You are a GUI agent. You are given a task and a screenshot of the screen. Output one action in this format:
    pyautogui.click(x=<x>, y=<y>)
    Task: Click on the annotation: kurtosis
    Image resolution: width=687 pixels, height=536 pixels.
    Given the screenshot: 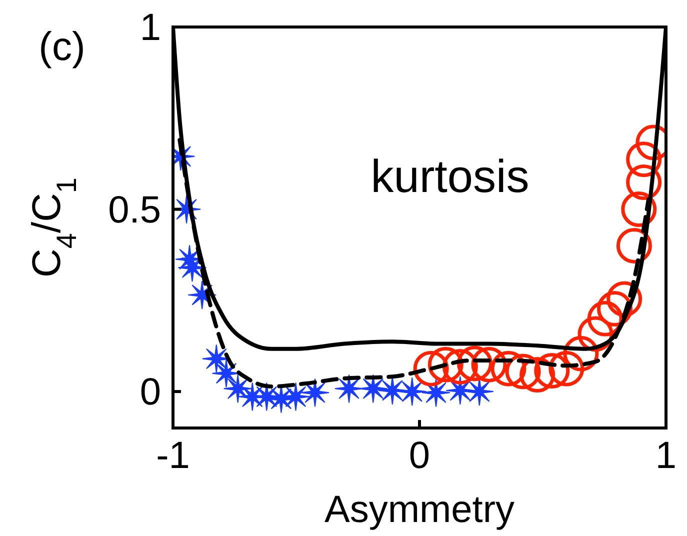 What is the action you would take?
    pyautogui.click(x=450, y=176)
    